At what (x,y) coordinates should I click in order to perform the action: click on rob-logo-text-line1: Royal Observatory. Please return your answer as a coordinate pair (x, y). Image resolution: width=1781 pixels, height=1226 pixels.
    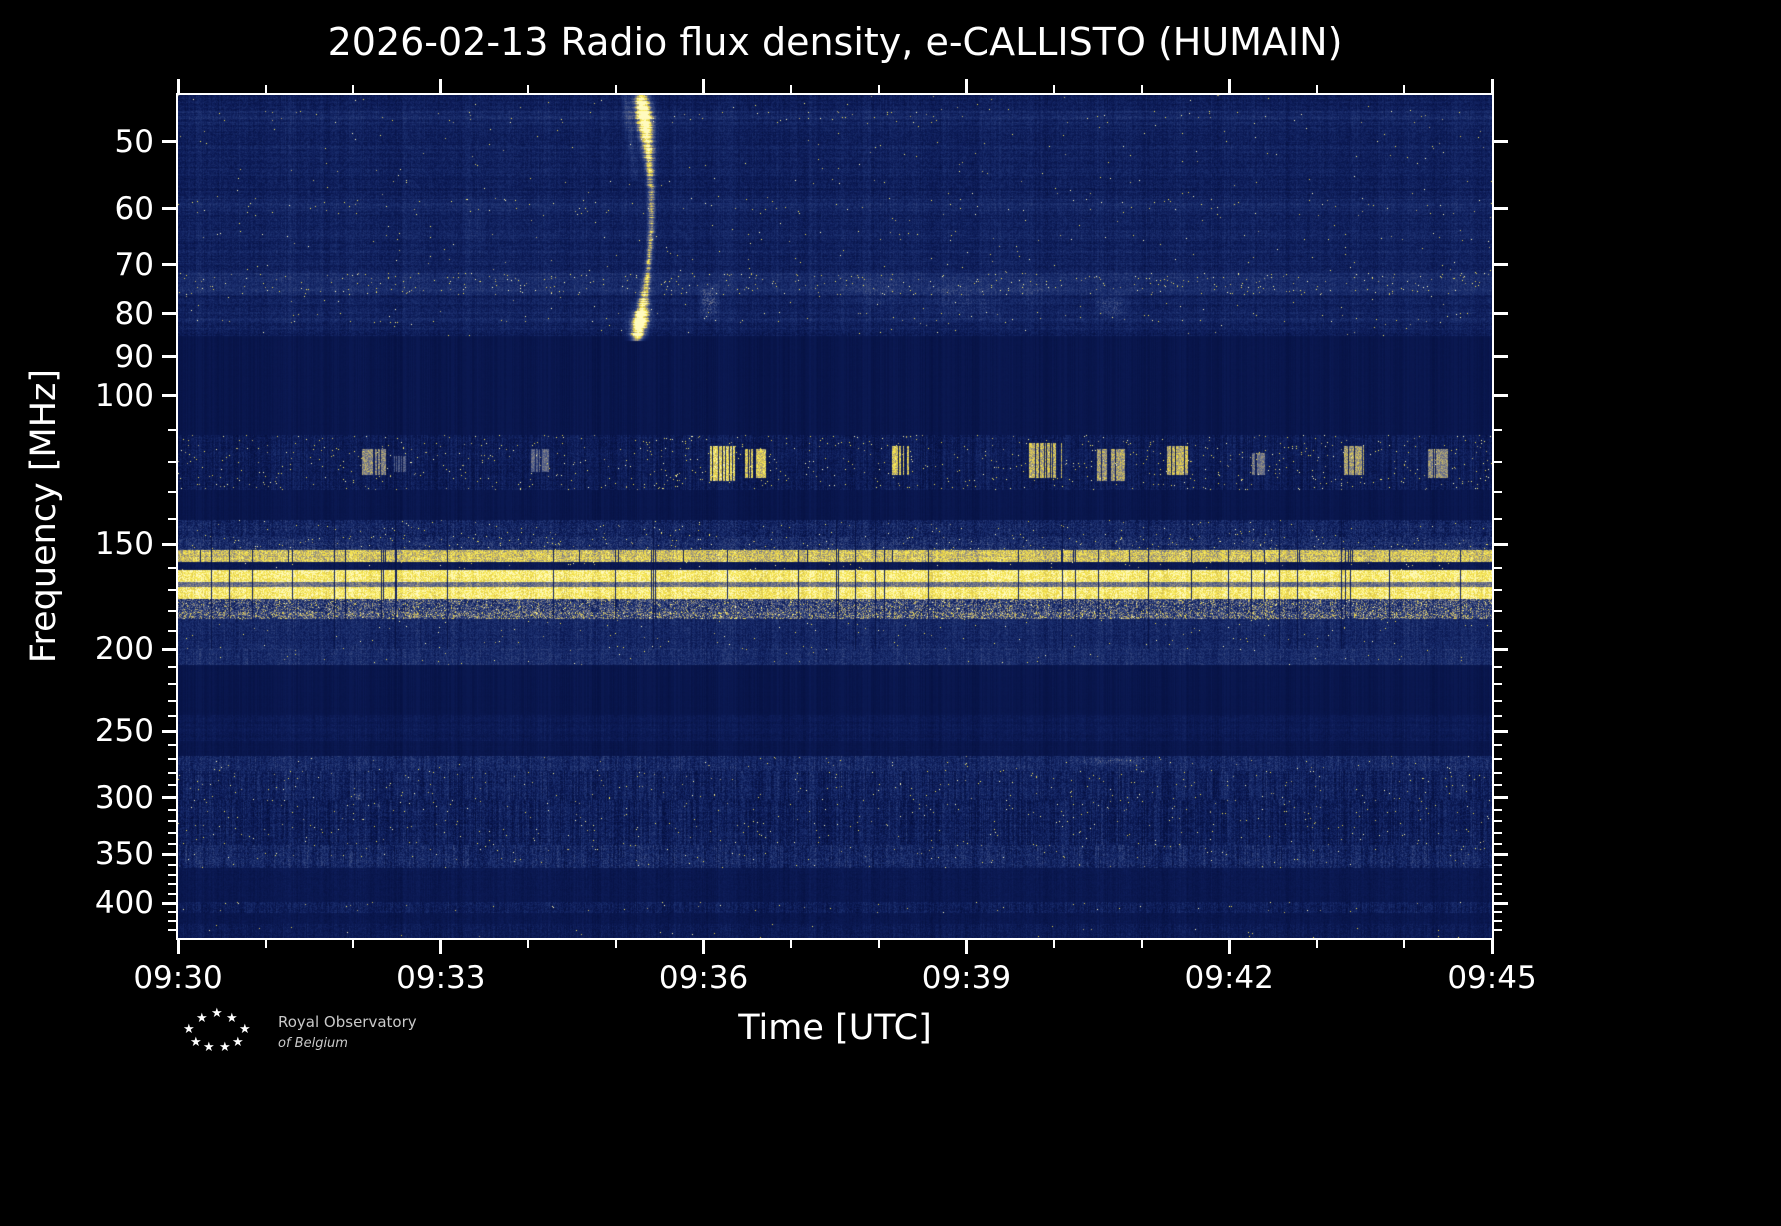
    Looking at the image, I should click on (347, 1022).